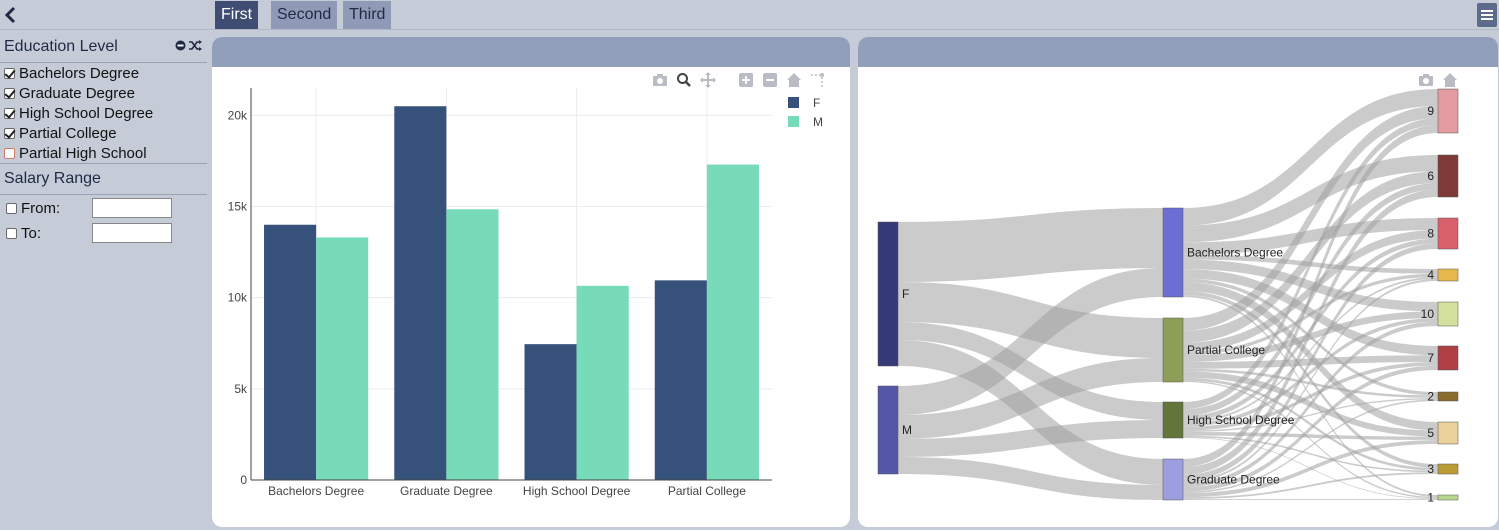 Image resolution: width=1499 pixels, height=530 pixels. Describe the element at coordinates (71, 73) in the screenshot. I see `education-option-bachelors: Bachelors Degree` at that location.